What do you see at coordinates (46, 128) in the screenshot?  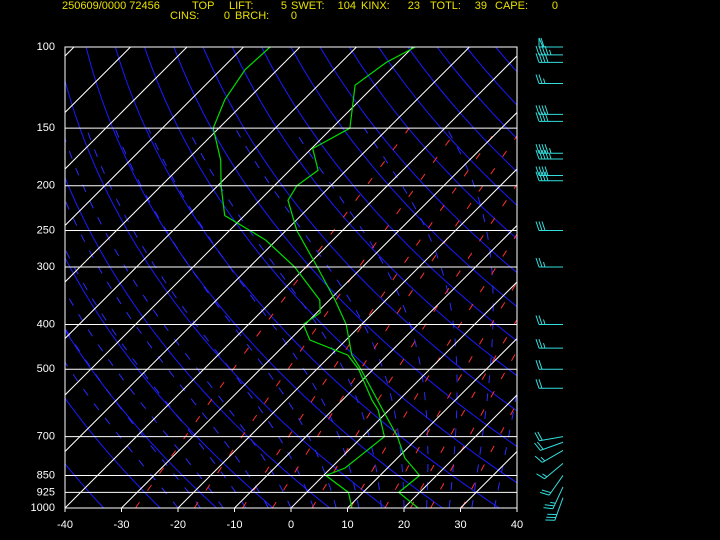 I see `y-tick-label: 150` at bounding box center [46, 128].